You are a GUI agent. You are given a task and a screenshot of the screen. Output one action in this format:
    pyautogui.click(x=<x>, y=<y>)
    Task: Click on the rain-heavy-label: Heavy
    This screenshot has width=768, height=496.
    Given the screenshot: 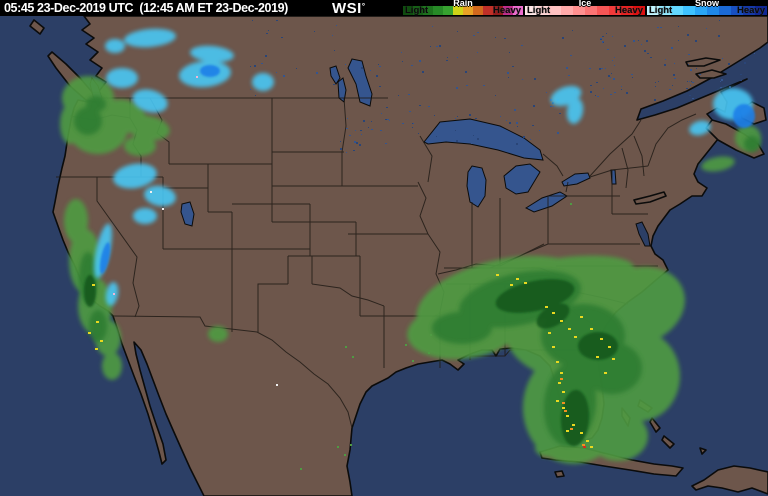 What is the action you would take?
    pyautogui.click(x=507, y=10)
    